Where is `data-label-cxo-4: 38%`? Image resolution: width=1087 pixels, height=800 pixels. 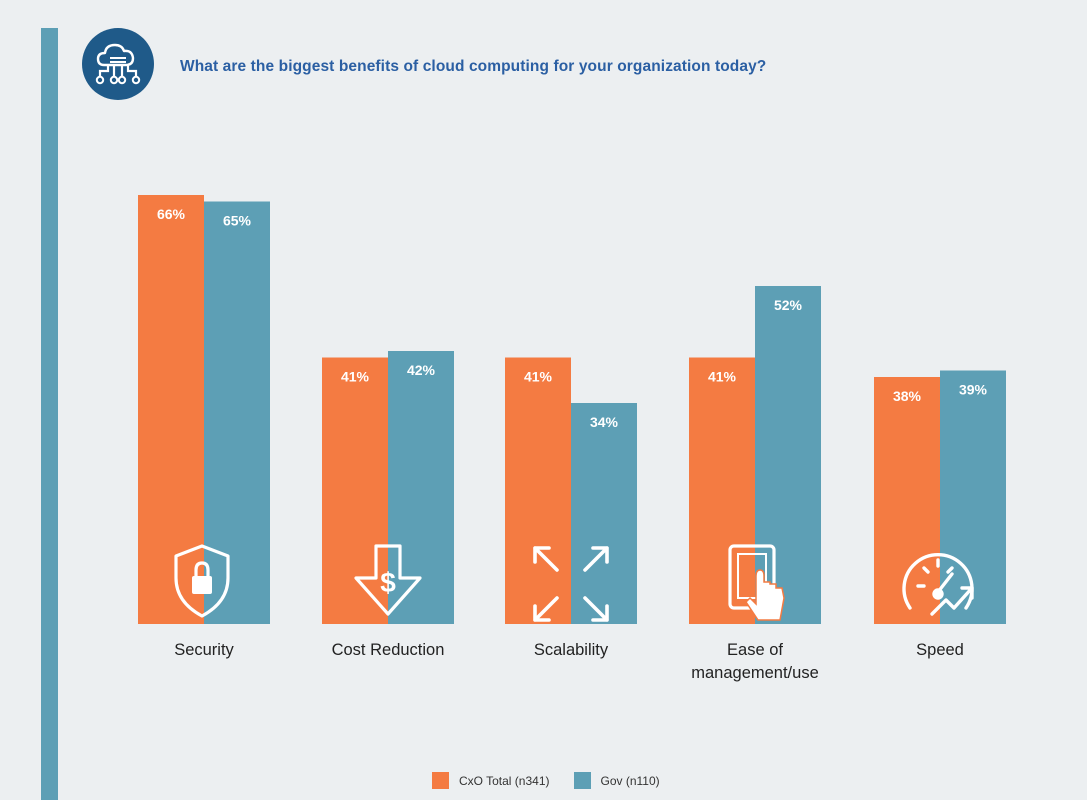
data-label-cxo-4: 38% is located at coordinates (907, 396).